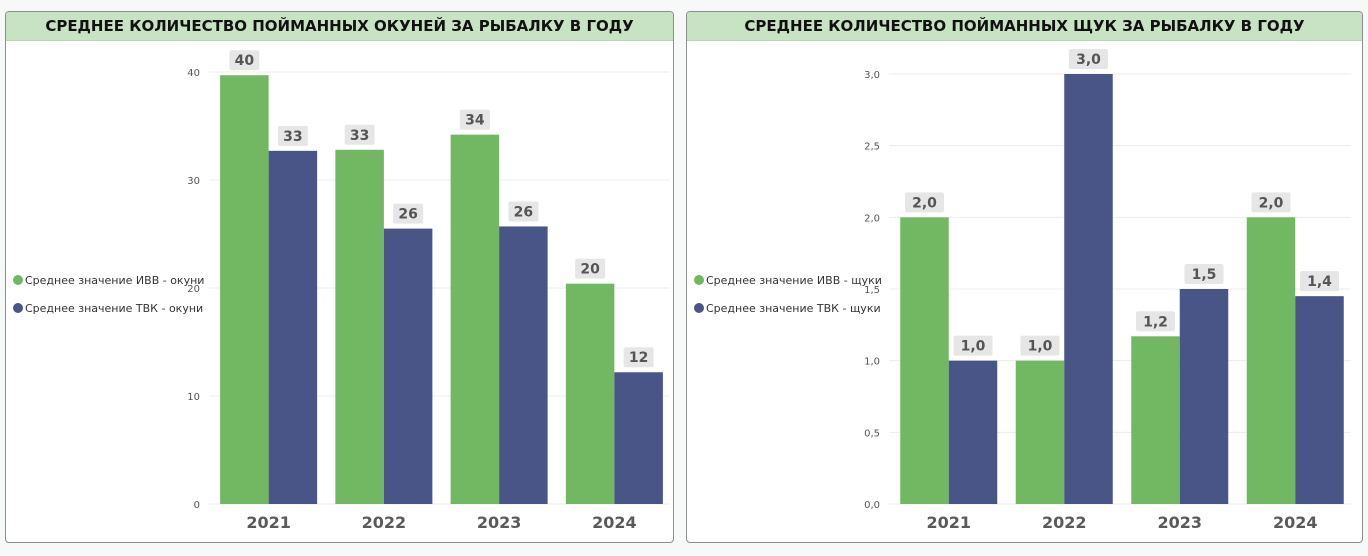 This screenshot has height=556, width=1368. Describe the element at coordinates (193, 181) in the screenshot. I see `y-tick-label: 30` at that location.